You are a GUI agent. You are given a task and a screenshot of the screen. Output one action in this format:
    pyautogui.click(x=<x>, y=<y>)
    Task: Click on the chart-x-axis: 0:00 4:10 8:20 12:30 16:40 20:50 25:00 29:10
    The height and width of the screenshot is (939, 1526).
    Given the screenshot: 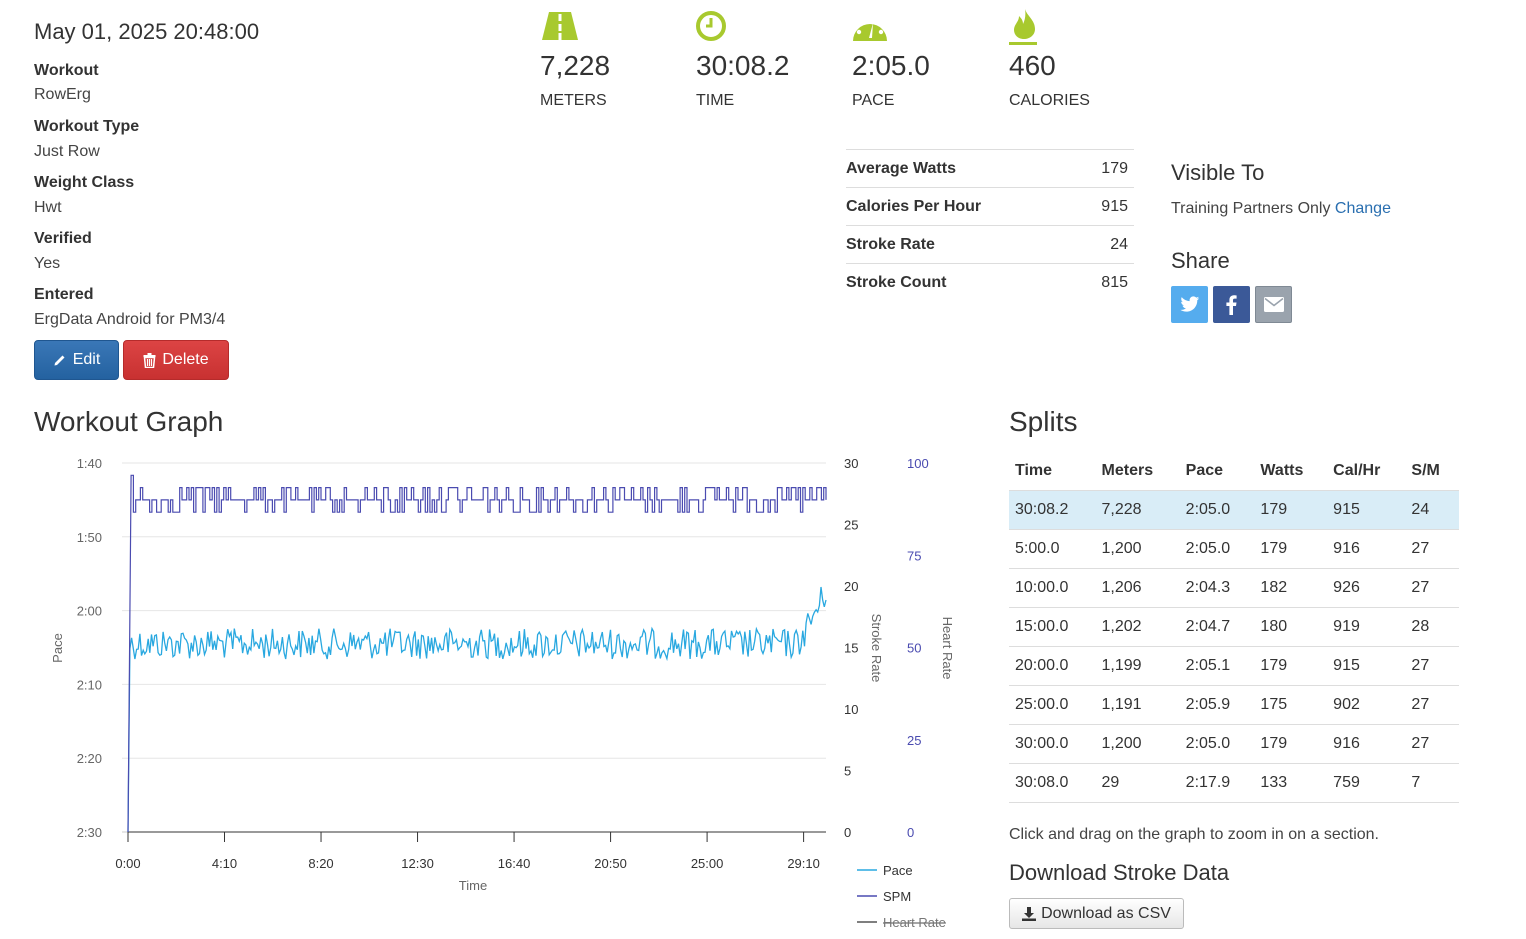 What is the action you would take?
    pyautogui.click(x=470, y=851)
    